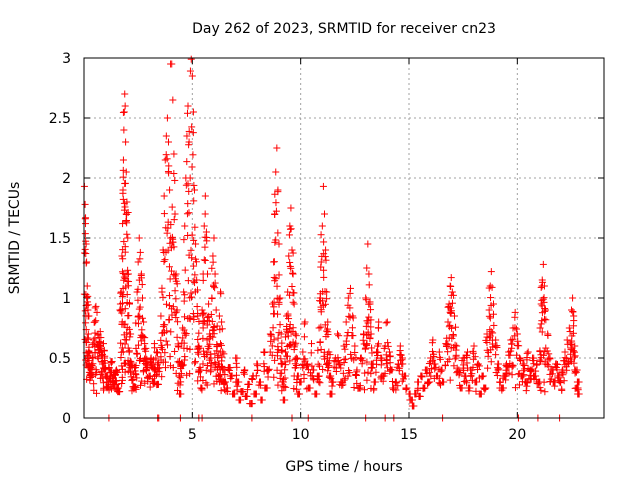 The image size is (640, 480). Describe the element at coordinates (343, 467) in the screenshot. I see `x-axis-label: GPS time / hours` at that location.